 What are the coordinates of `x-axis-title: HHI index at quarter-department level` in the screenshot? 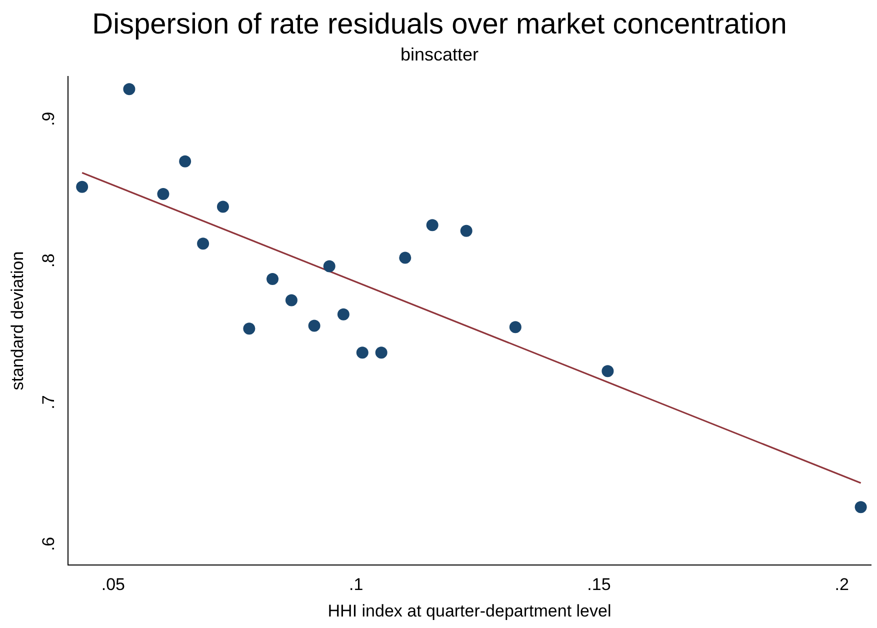 It's located at (470, 610).